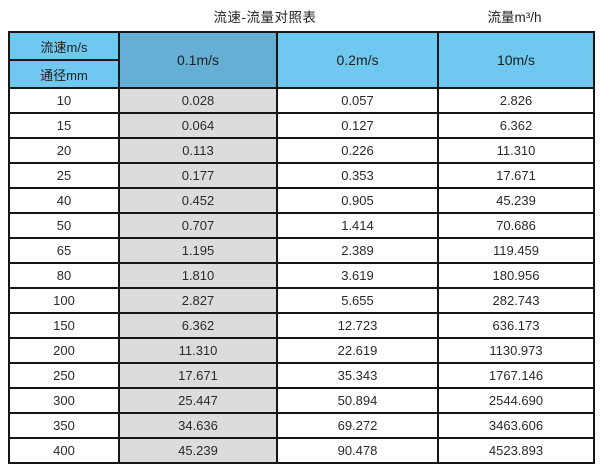 The image size is (600, 466). I want to click on value-cell: 1.810, so click(198, 275).